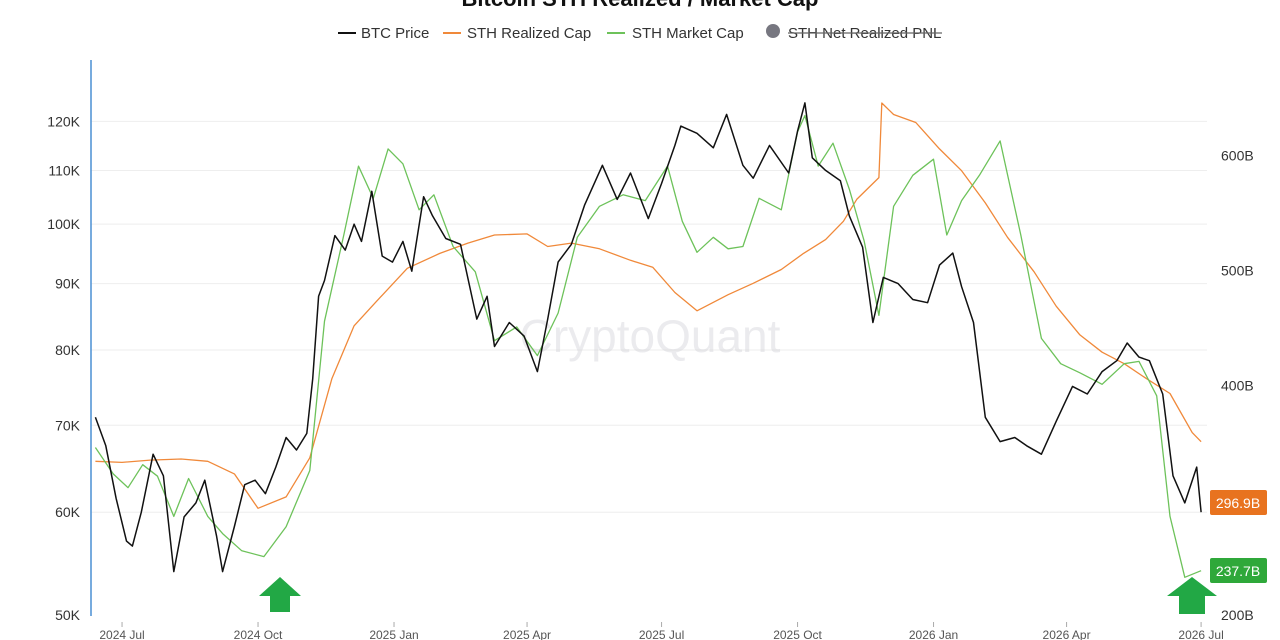 This screenshot has width=1280, height=640. What do you see at coordinates (1237, 385) in the screenshot?
I see `right-tick-label: 400B` at bounding box center [1237, 385].